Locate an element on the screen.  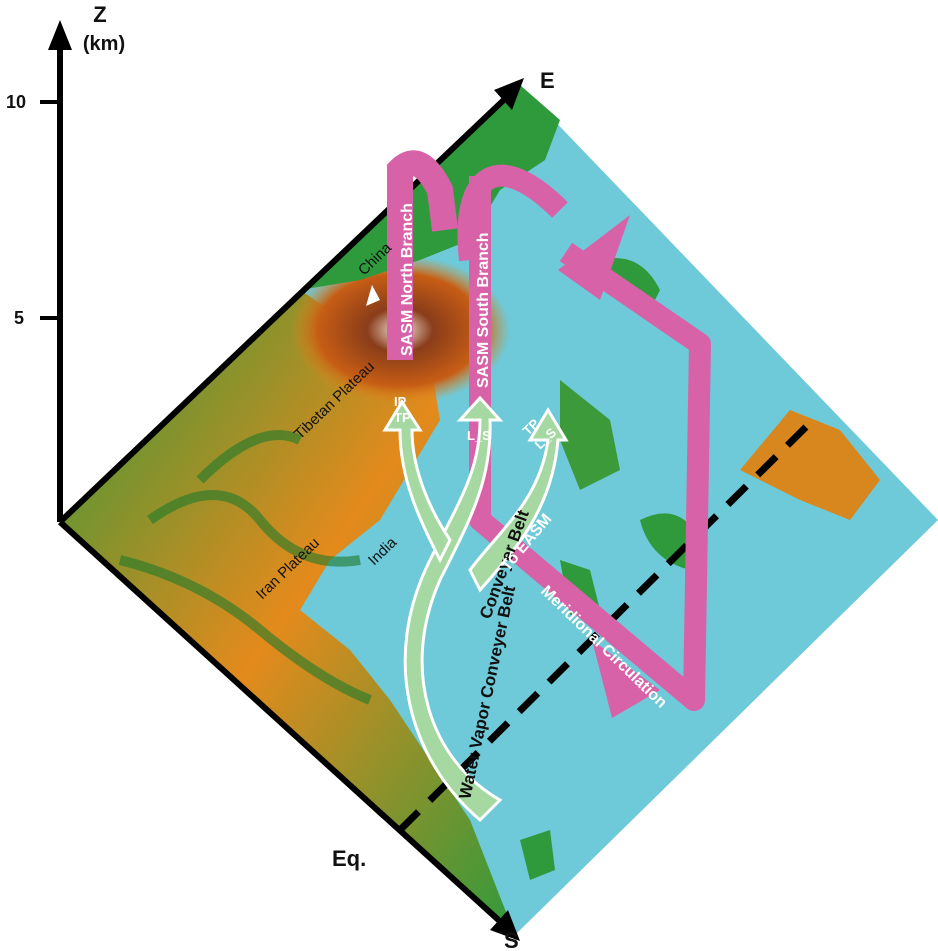
conveyer-branch-ip-tp is located at coordinates (417, 481).